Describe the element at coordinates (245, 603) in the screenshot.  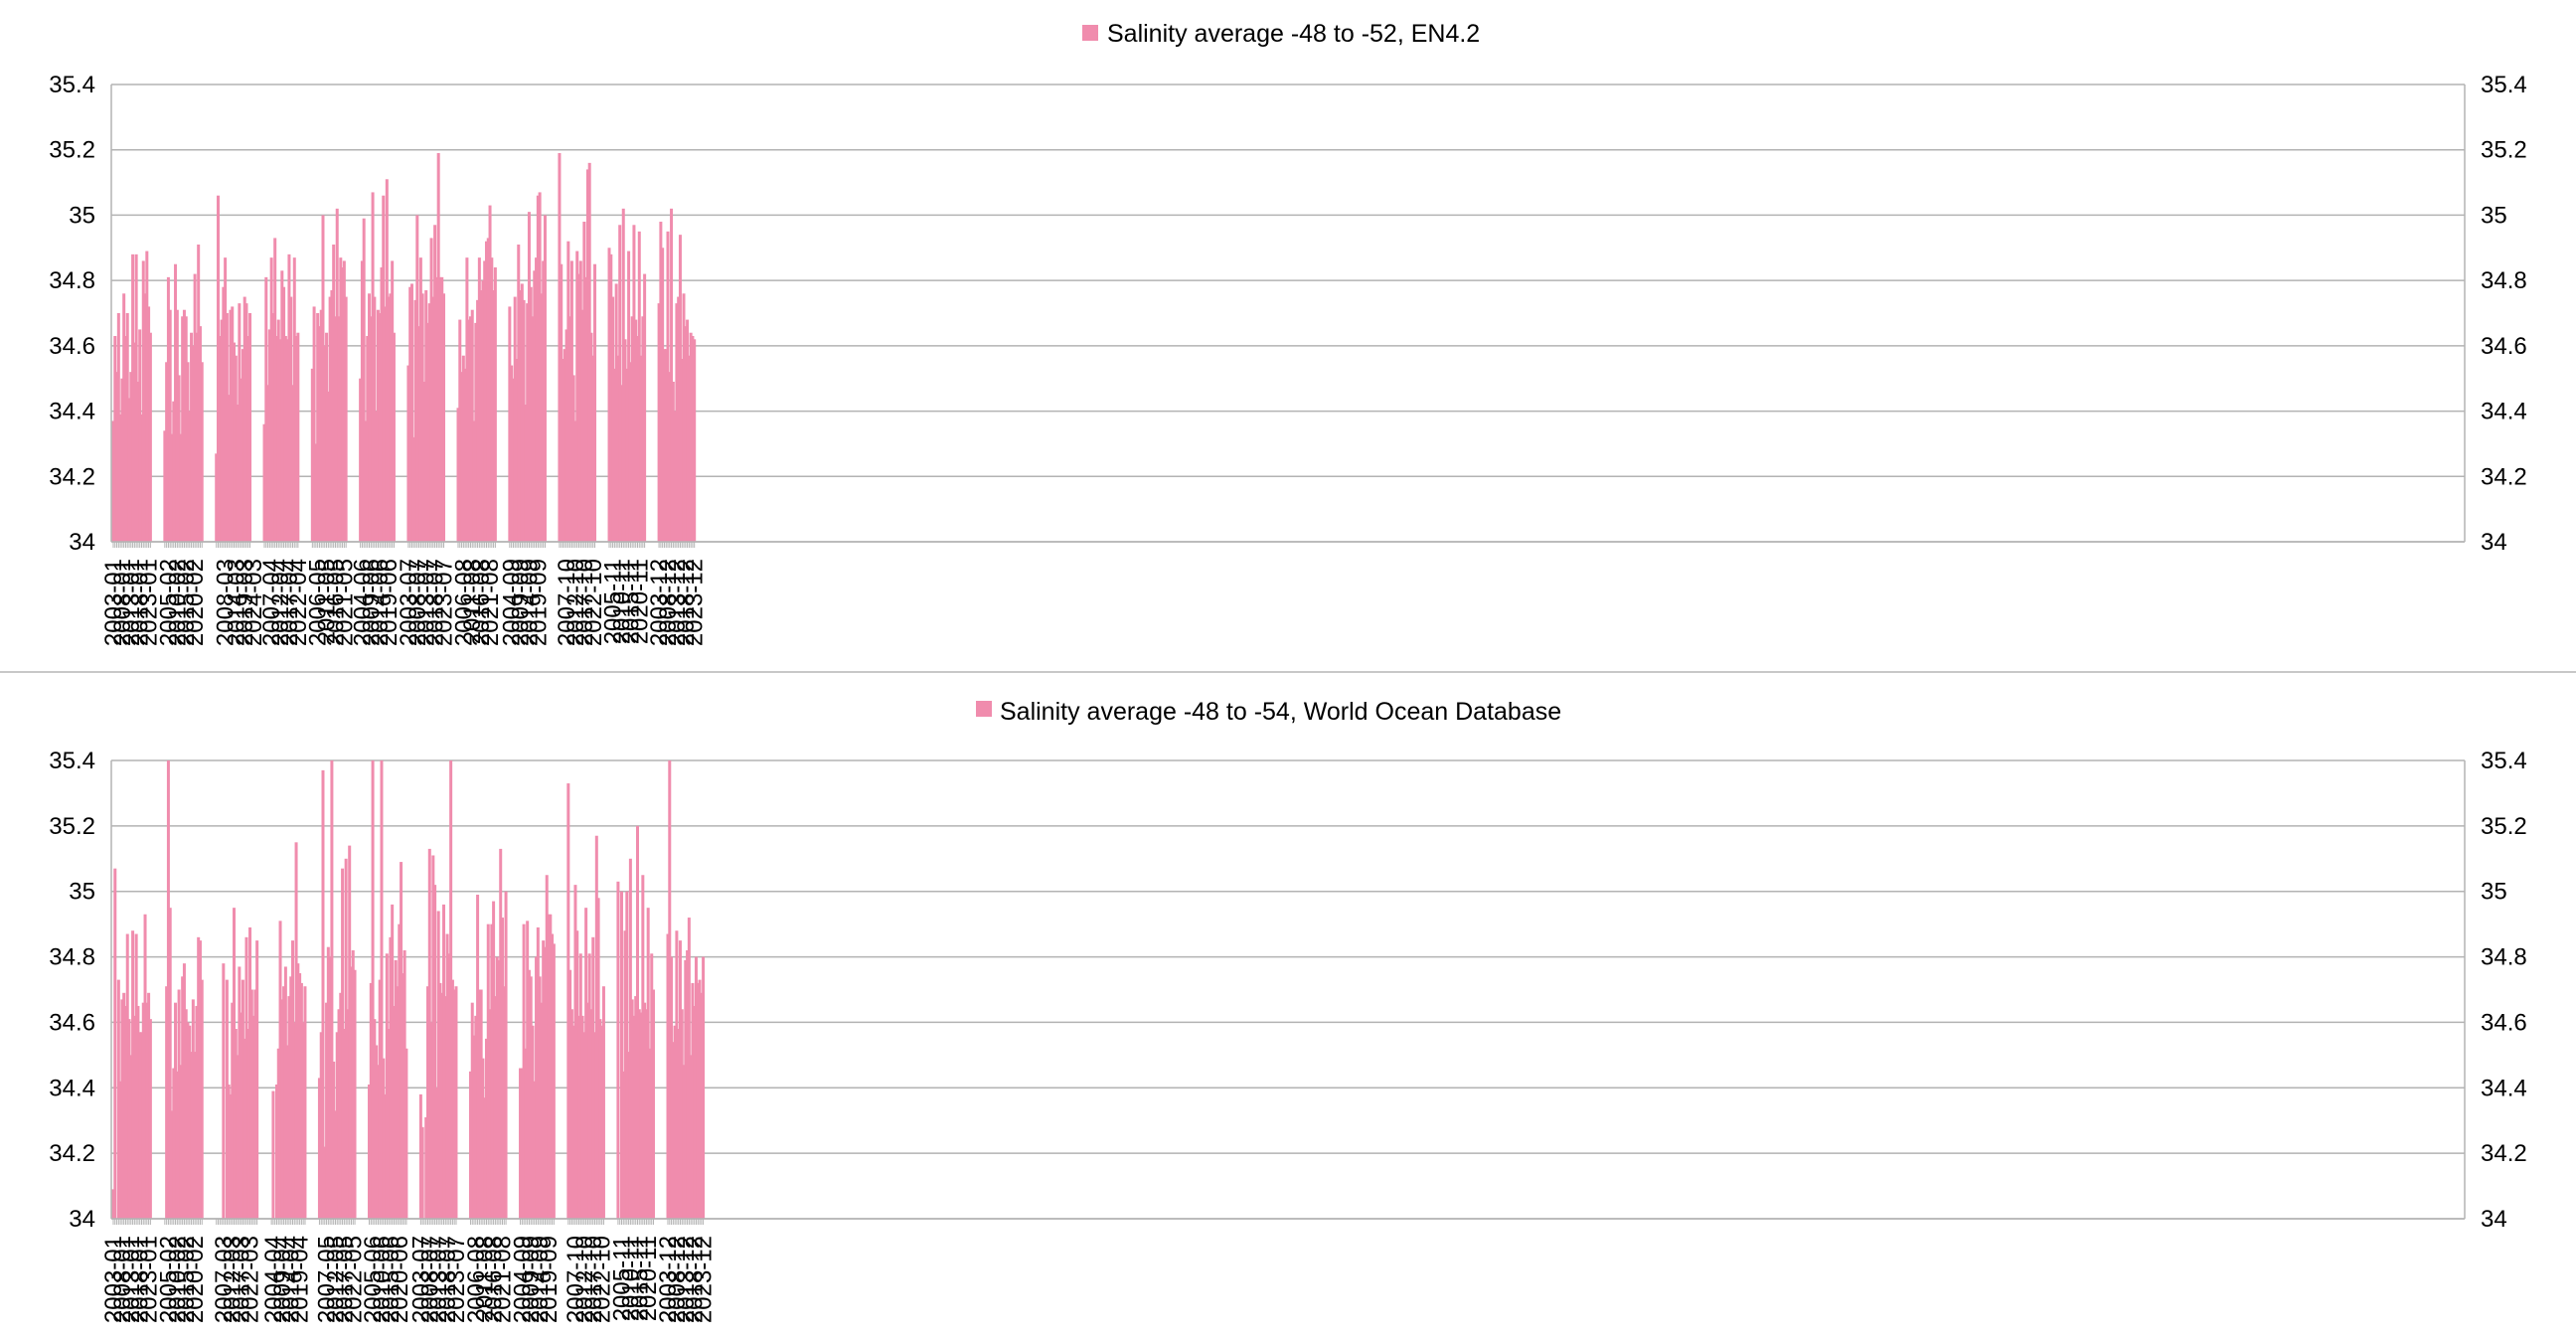
I see `x-tick-label: 2019-03` at that location.